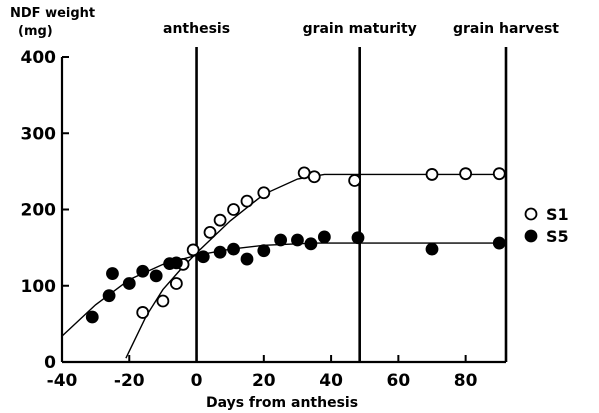  Describe the element at coordinates (52, 13) in the screenshot. I see `y-axis-label-line1: NDF weight` at that location.